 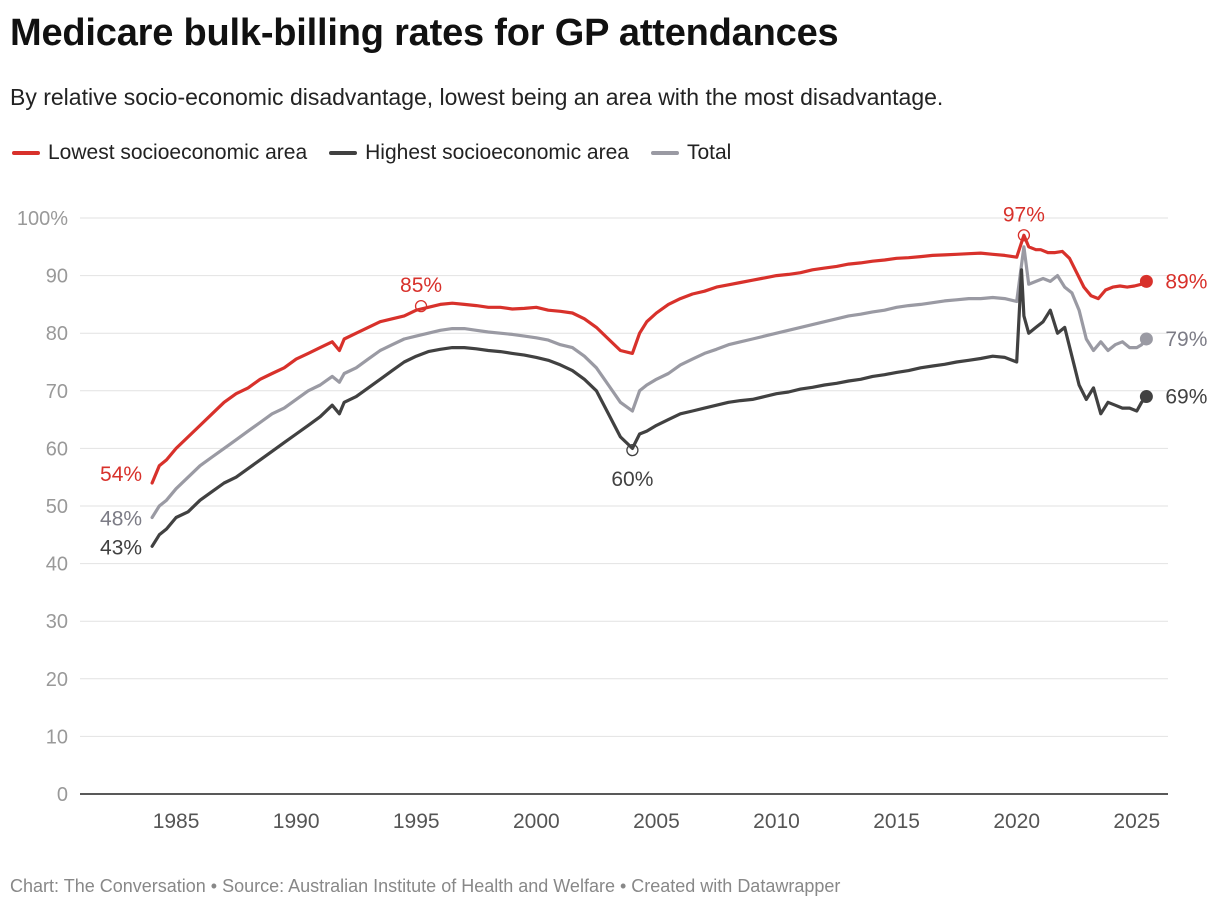 I want to click on annotation-label-5: 97%, so click(x=1024, y=214).